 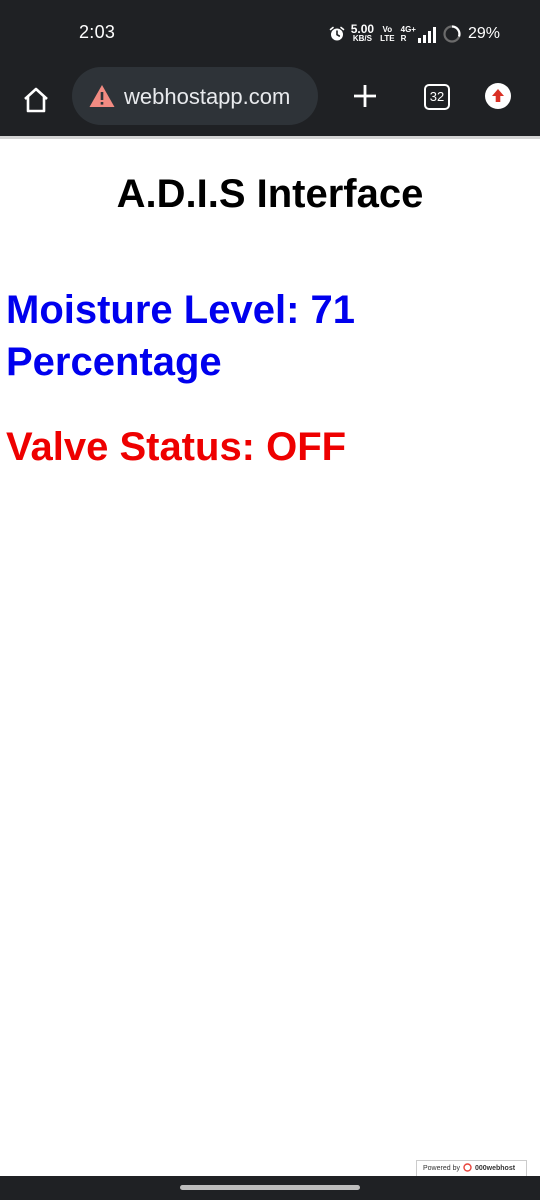 I want to click on alarm-icon, so click(x=337, y=34).